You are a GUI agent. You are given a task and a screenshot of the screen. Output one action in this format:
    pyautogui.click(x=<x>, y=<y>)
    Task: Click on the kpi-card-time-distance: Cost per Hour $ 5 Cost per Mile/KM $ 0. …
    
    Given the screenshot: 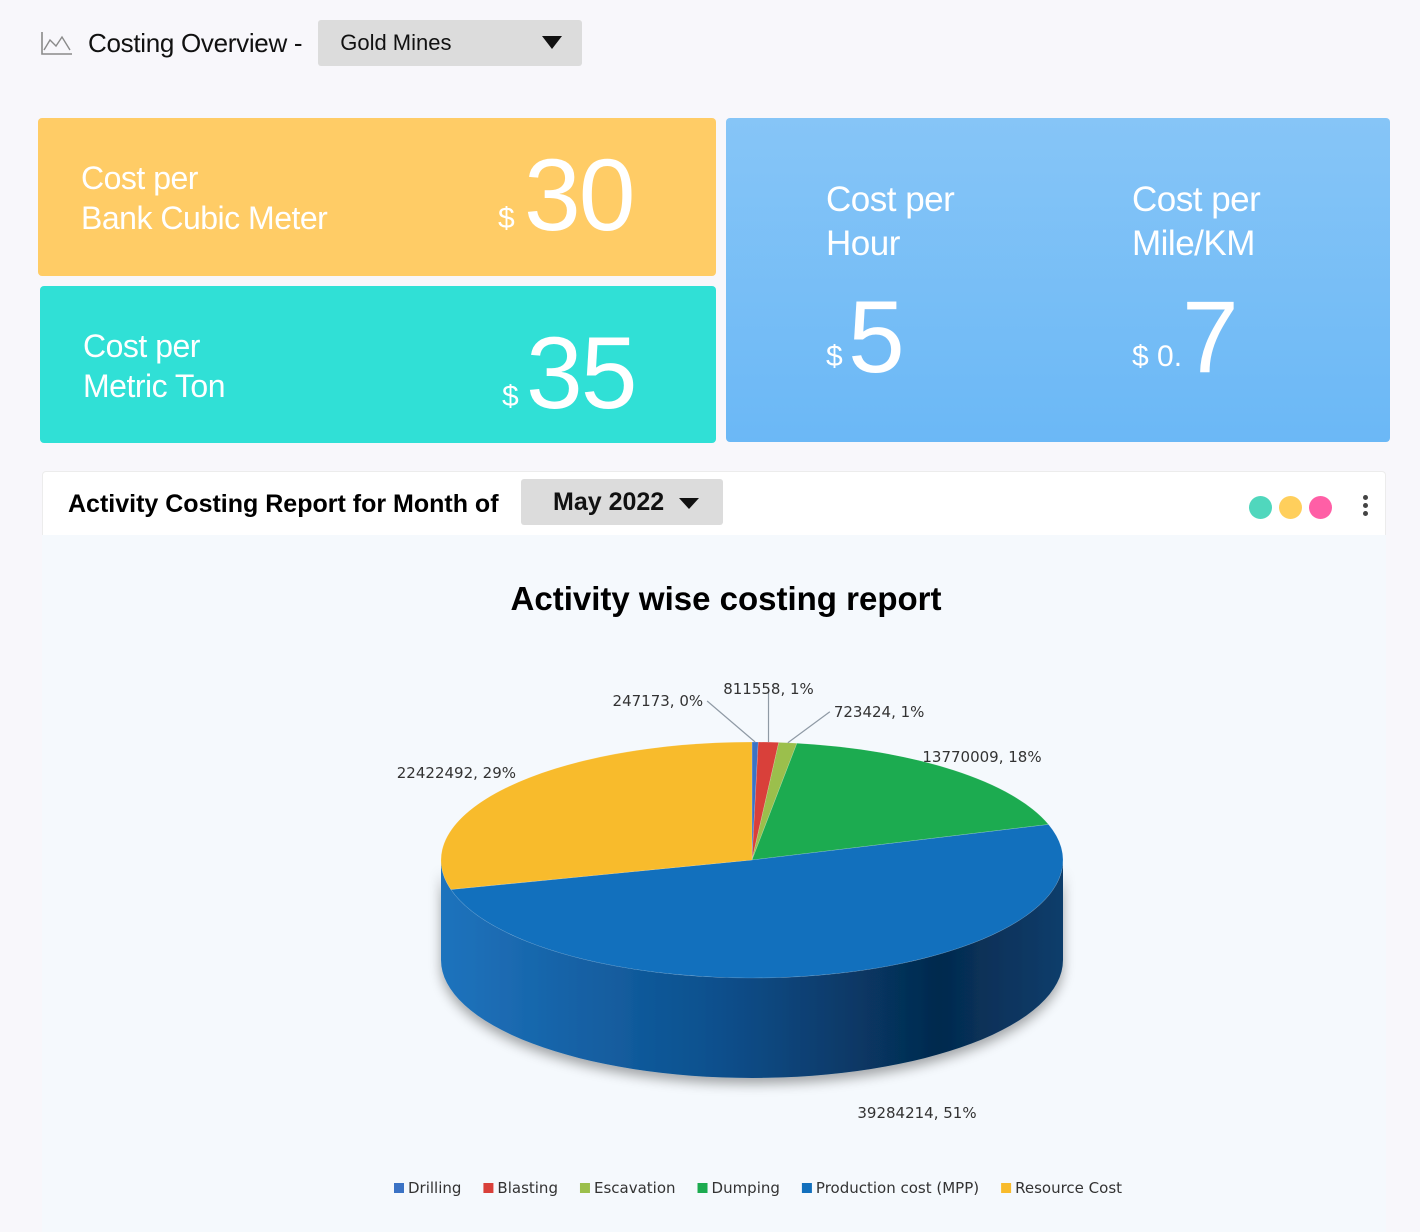 What is the action you would take?
    pyautogui.click(x=1058, y=280)
    